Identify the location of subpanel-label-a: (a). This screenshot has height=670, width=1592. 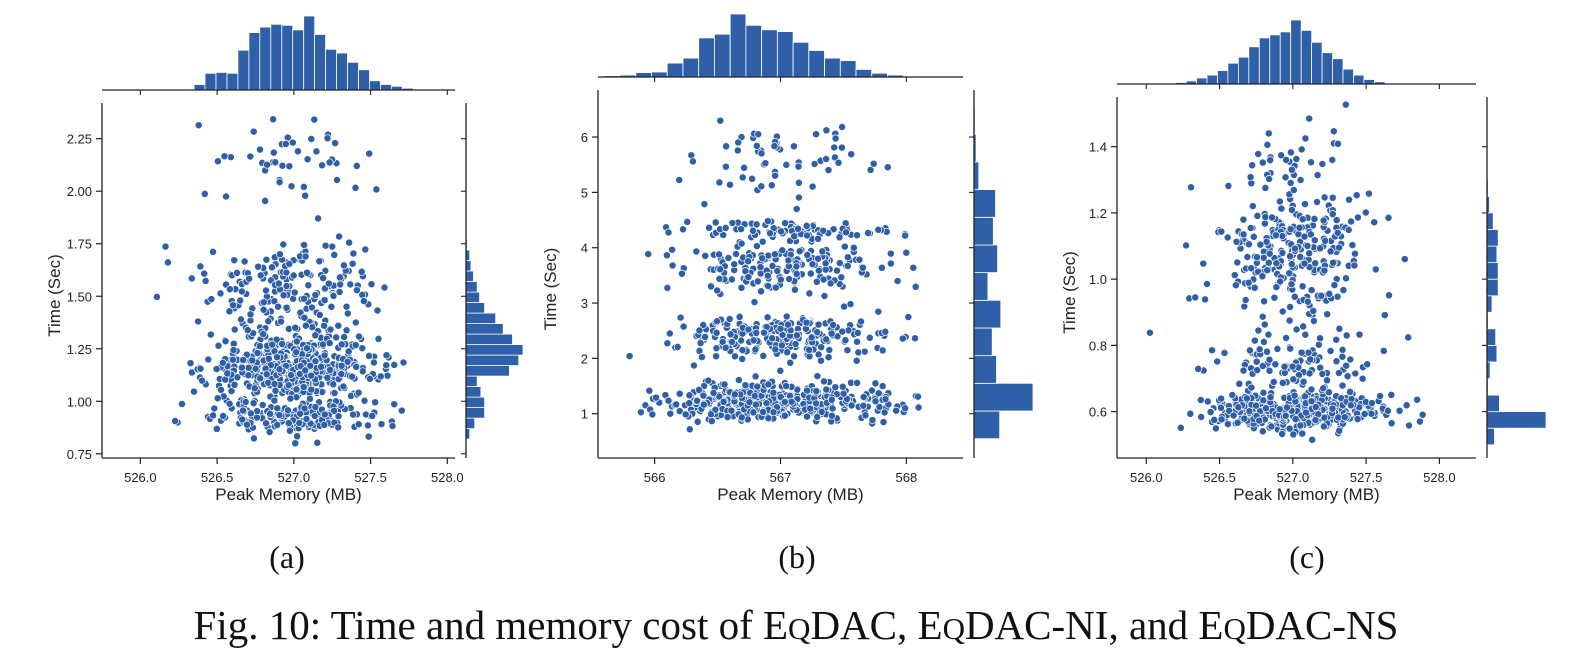
(287, 557).